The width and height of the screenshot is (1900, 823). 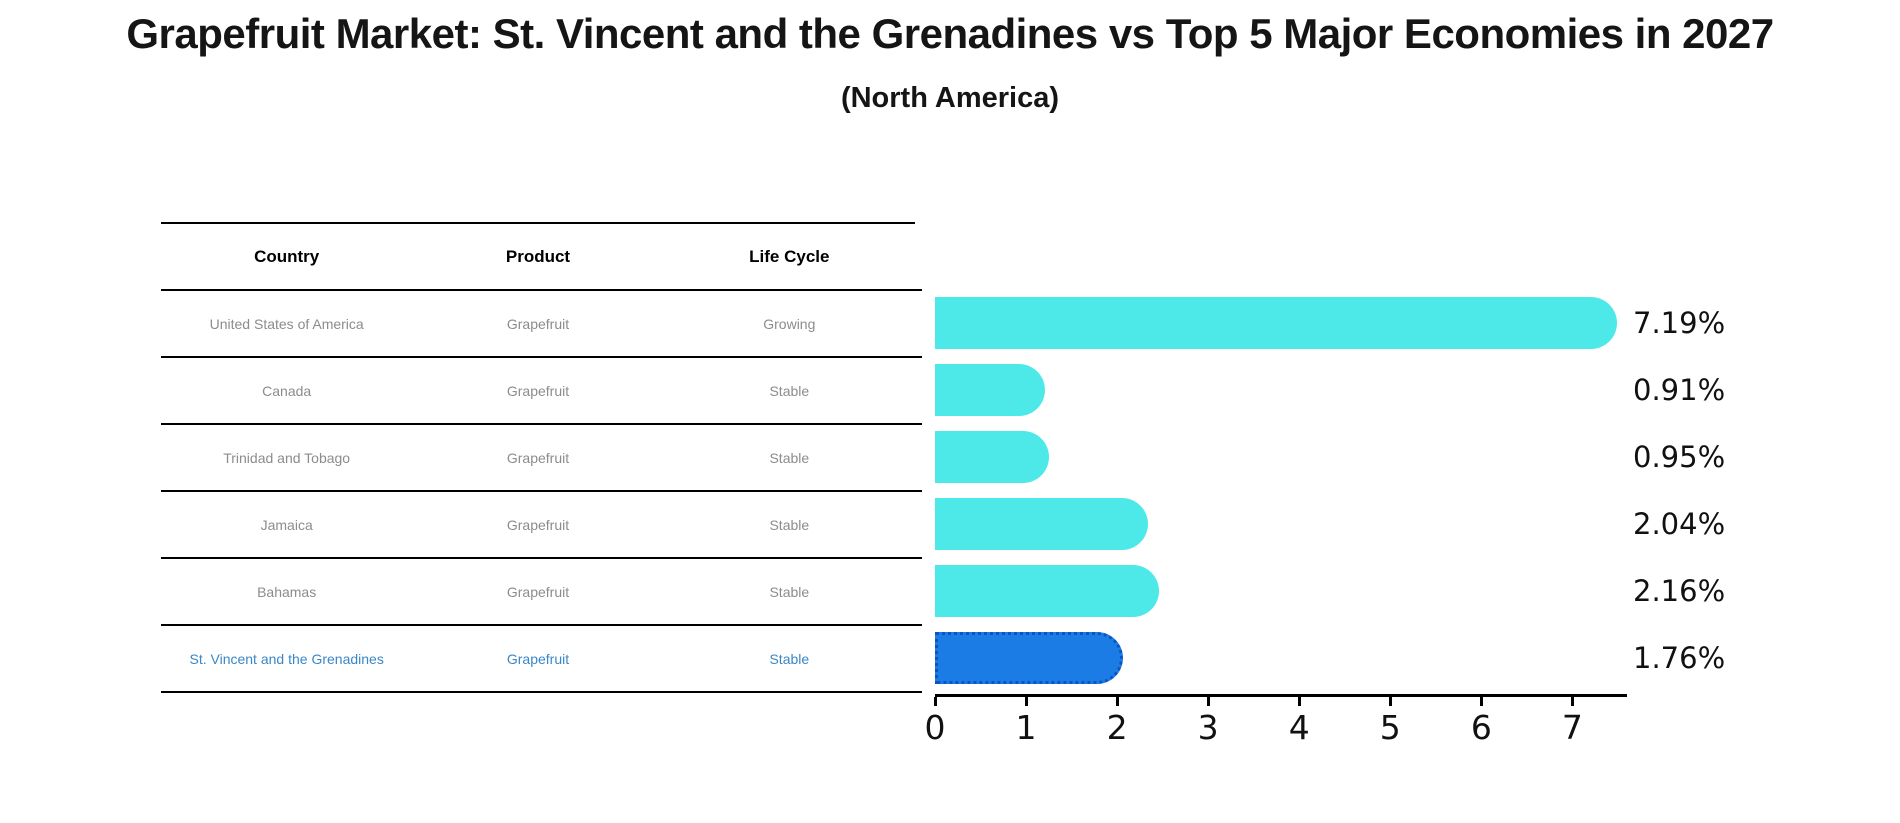 I want to click on x-axis-tick-label: 0, so click(x=935, y=727).